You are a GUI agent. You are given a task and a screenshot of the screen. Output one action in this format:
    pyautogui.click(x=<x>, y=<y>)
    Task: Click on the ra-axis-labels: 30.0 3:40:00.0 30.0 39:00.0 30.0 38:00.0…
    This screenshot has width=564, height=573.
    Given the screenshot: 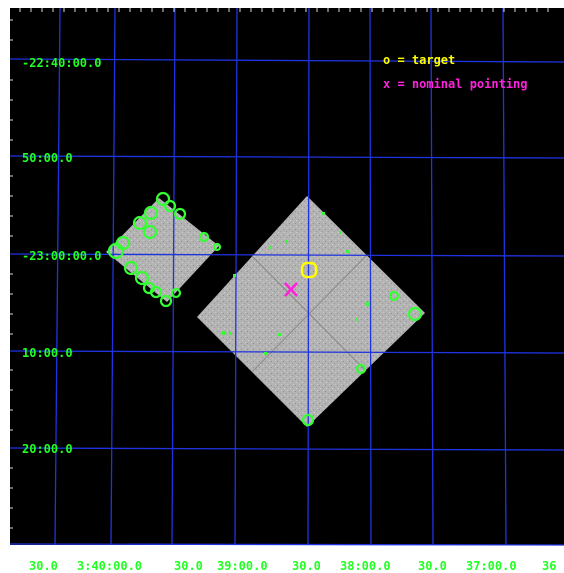 What is the action you would take?
    pyautogui.click(x=292, y=566)
    